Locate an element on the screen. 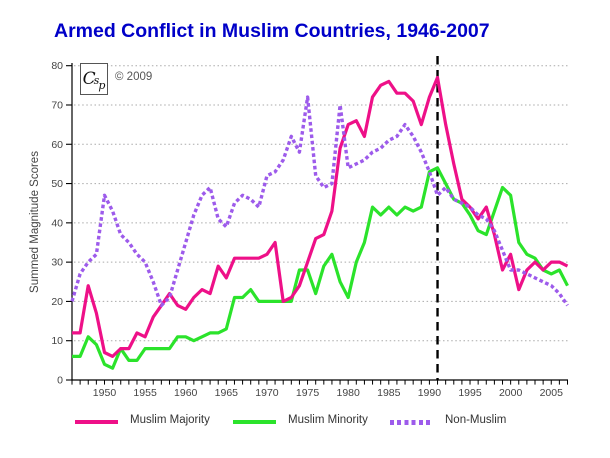 The image size is (610, 458). legend-label-muslim-minority: Muslim Minority is located at coordinates (328, 420).